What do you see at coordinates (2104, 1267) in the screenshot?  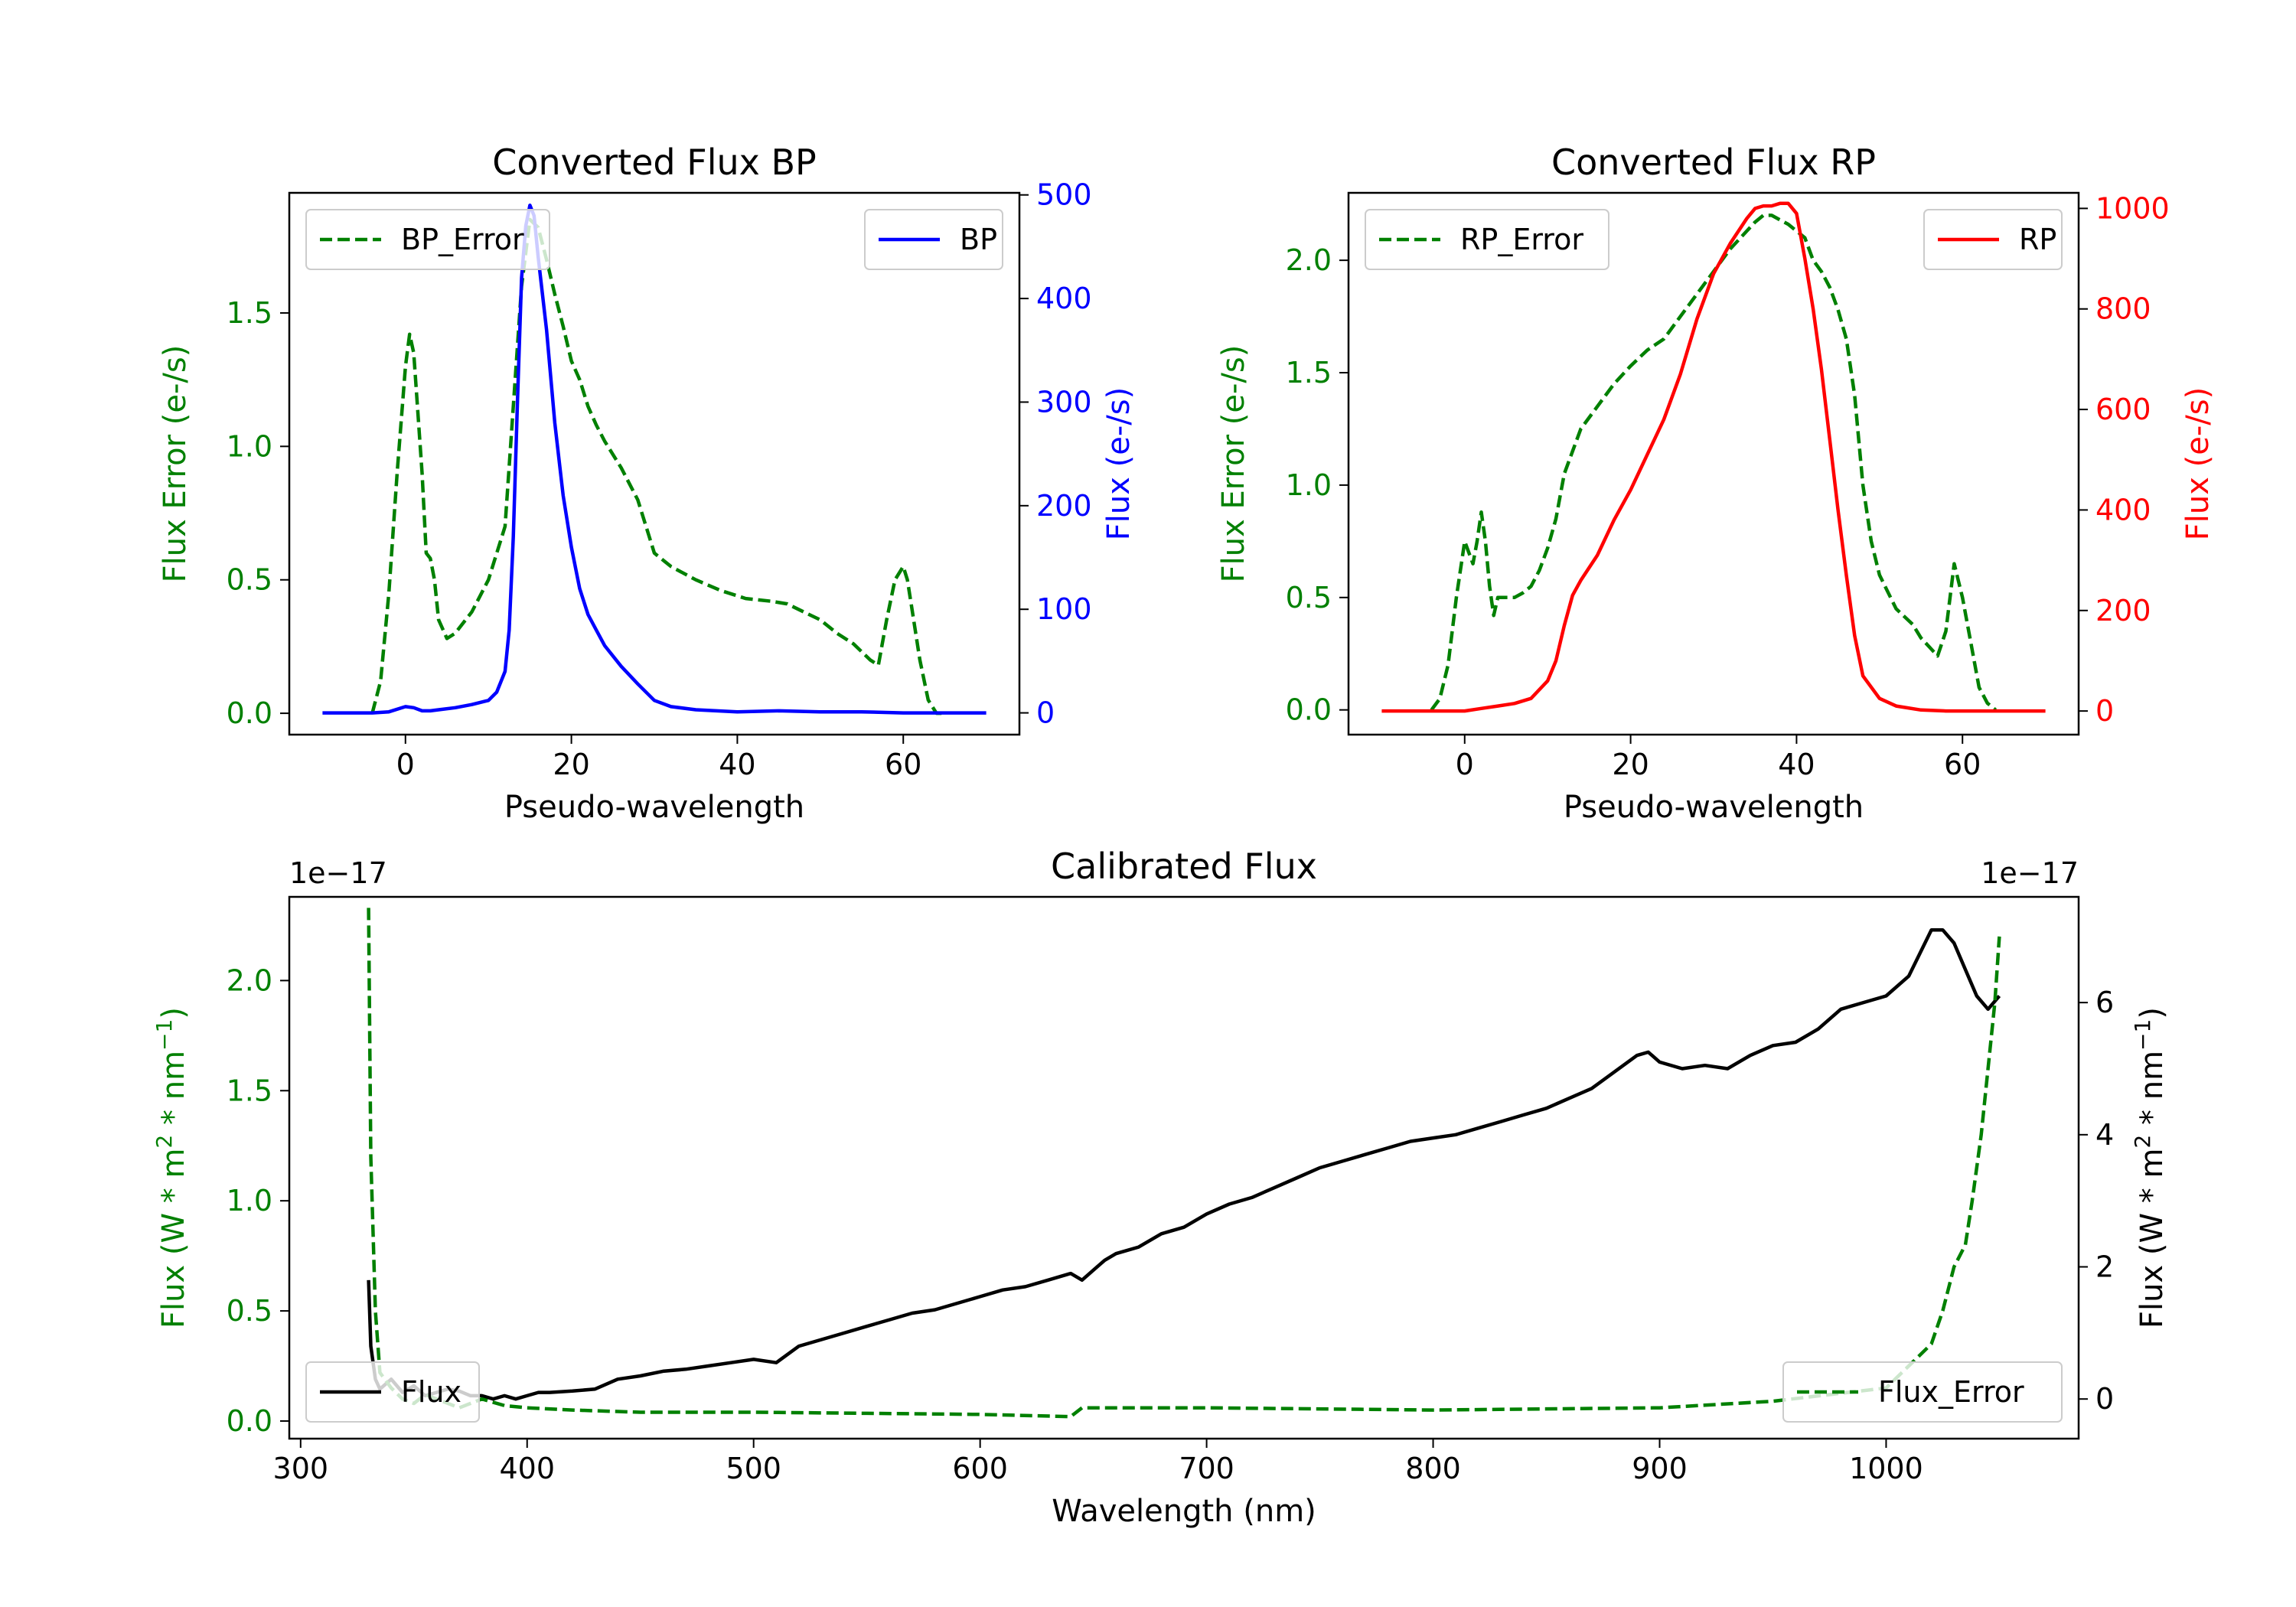 I see `right-tick-label: 2` at bounding box center [2104, 1267].